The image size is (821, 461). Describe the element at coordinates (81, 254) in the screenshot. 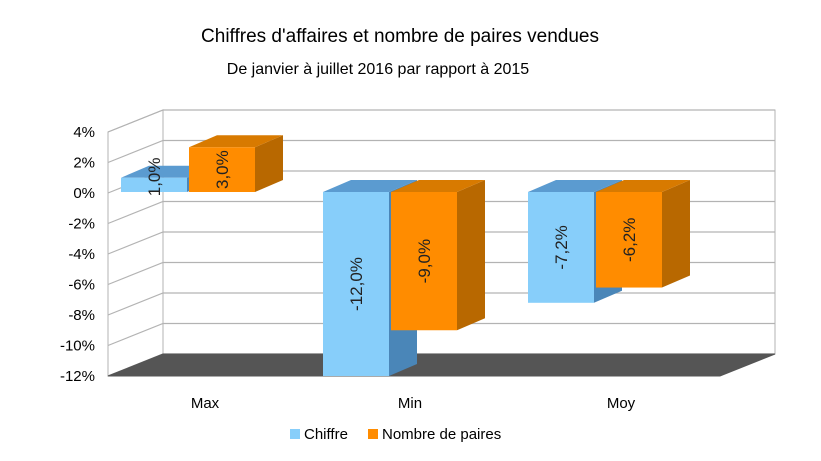

I see `y-tick-label: -4%` at that location.